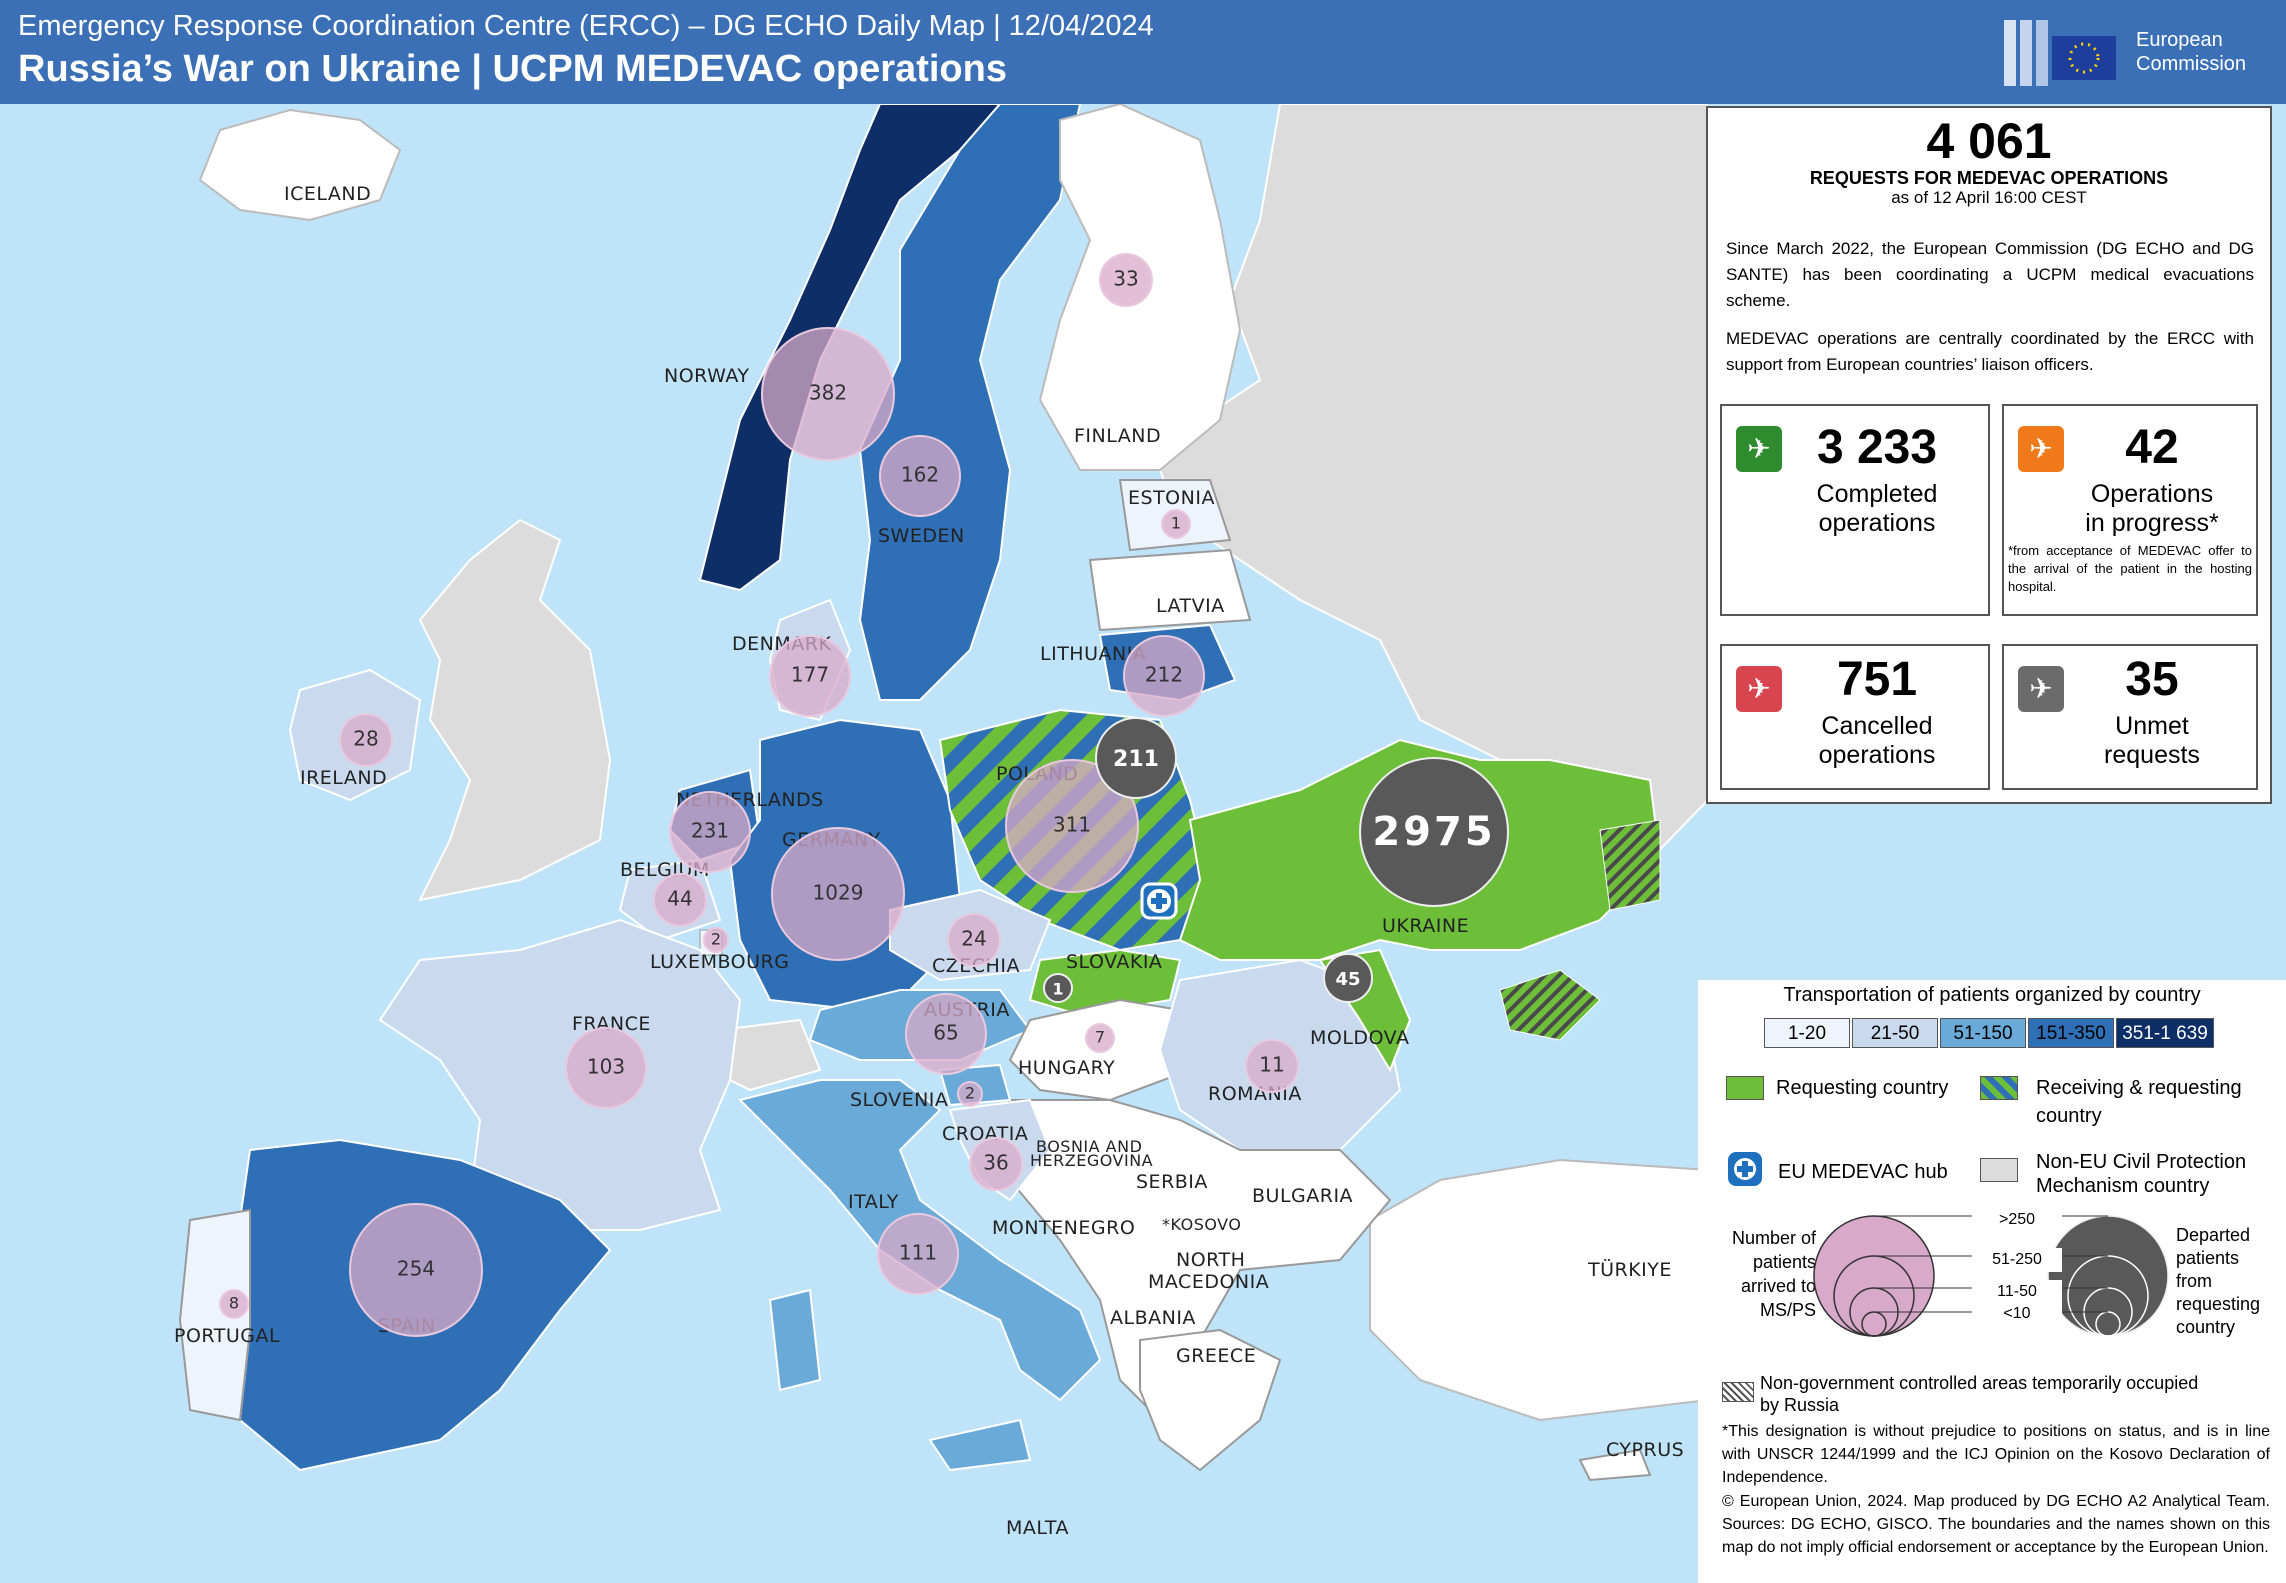 The width and height of the screenshot is (2286, 1583). Describe the element at coordinates (2017, 1292) in the screenshot. I see `size-label-11-50: 11-50` at that location.